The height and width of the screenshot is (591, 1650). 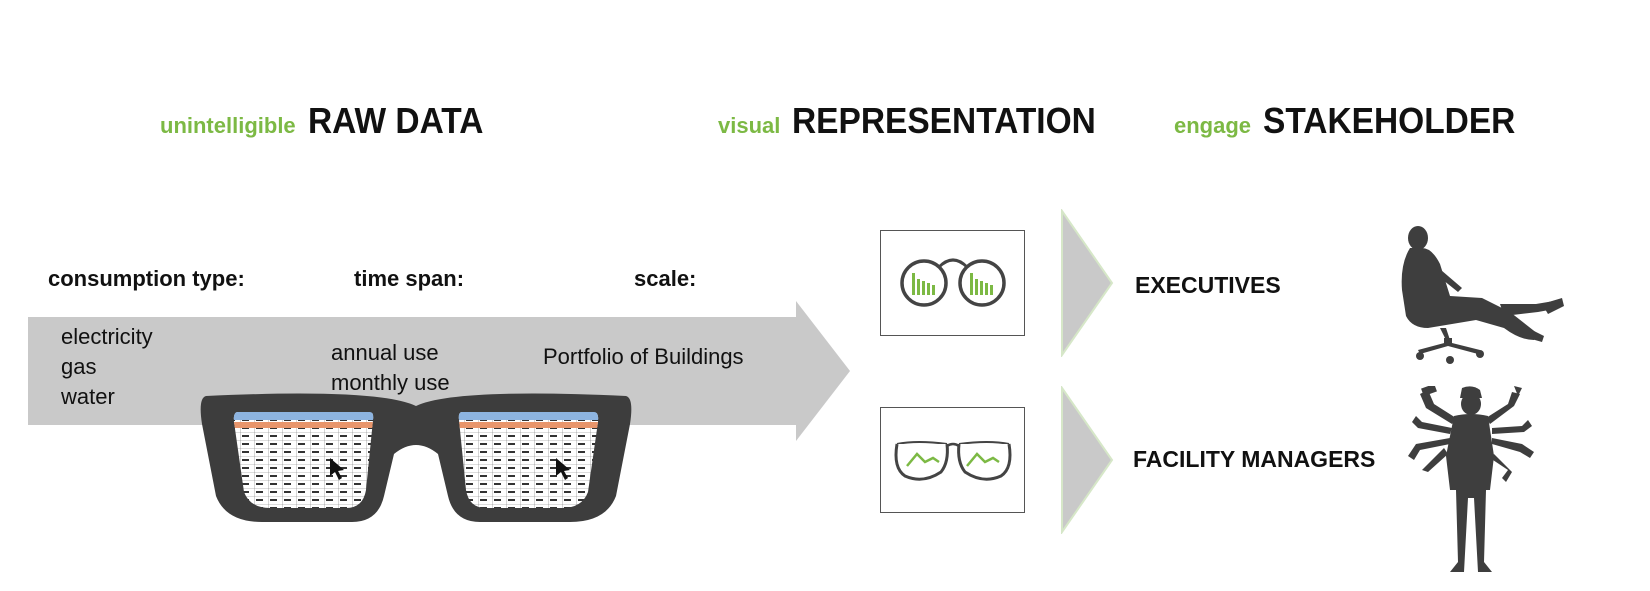 I want to click on value-gas: gas, so click(x=79, y=366).